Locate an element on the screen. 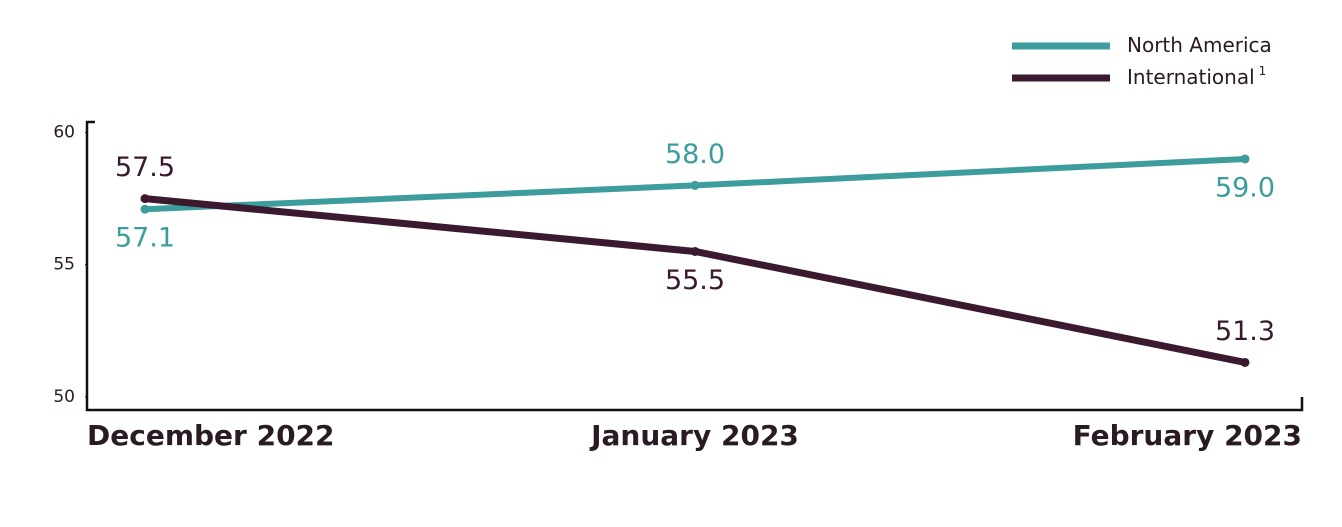  value-label: 58.0 is located at coordinates (695, 154).